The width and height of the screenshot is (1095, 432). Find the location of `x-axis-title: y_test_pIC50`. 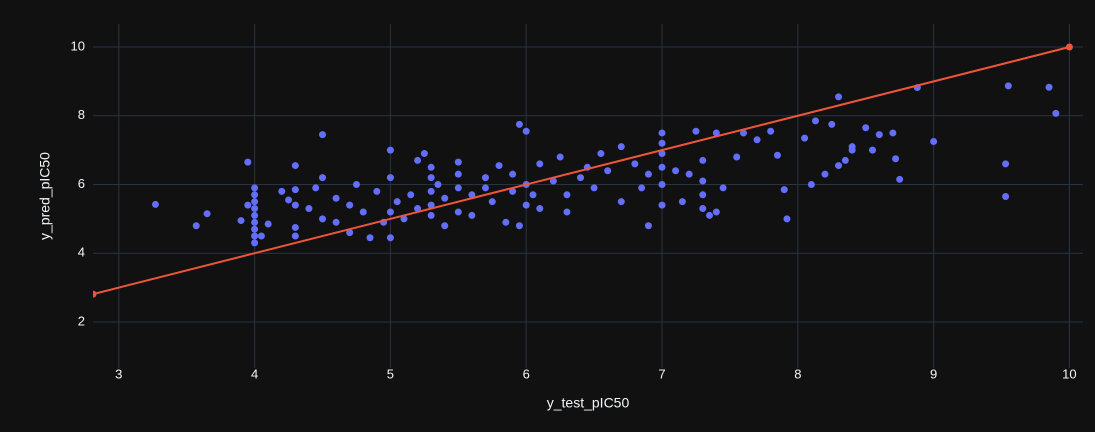

x-axis-title: y_test_pIC50 is located at coordinates (588, 403).